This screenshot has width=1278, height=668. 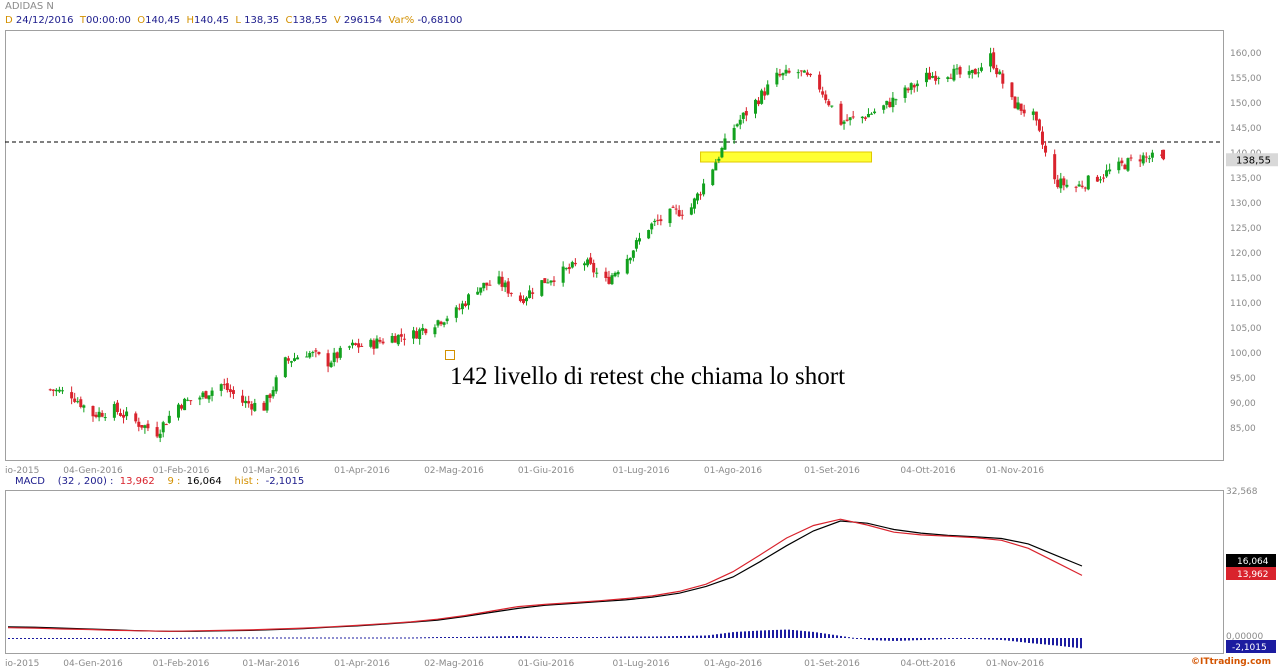 What do you see at coordinates (733, 471) in the screenshot?
I see `x-tick-label: 01-Ago-2016` at bounding box center [733, 471].